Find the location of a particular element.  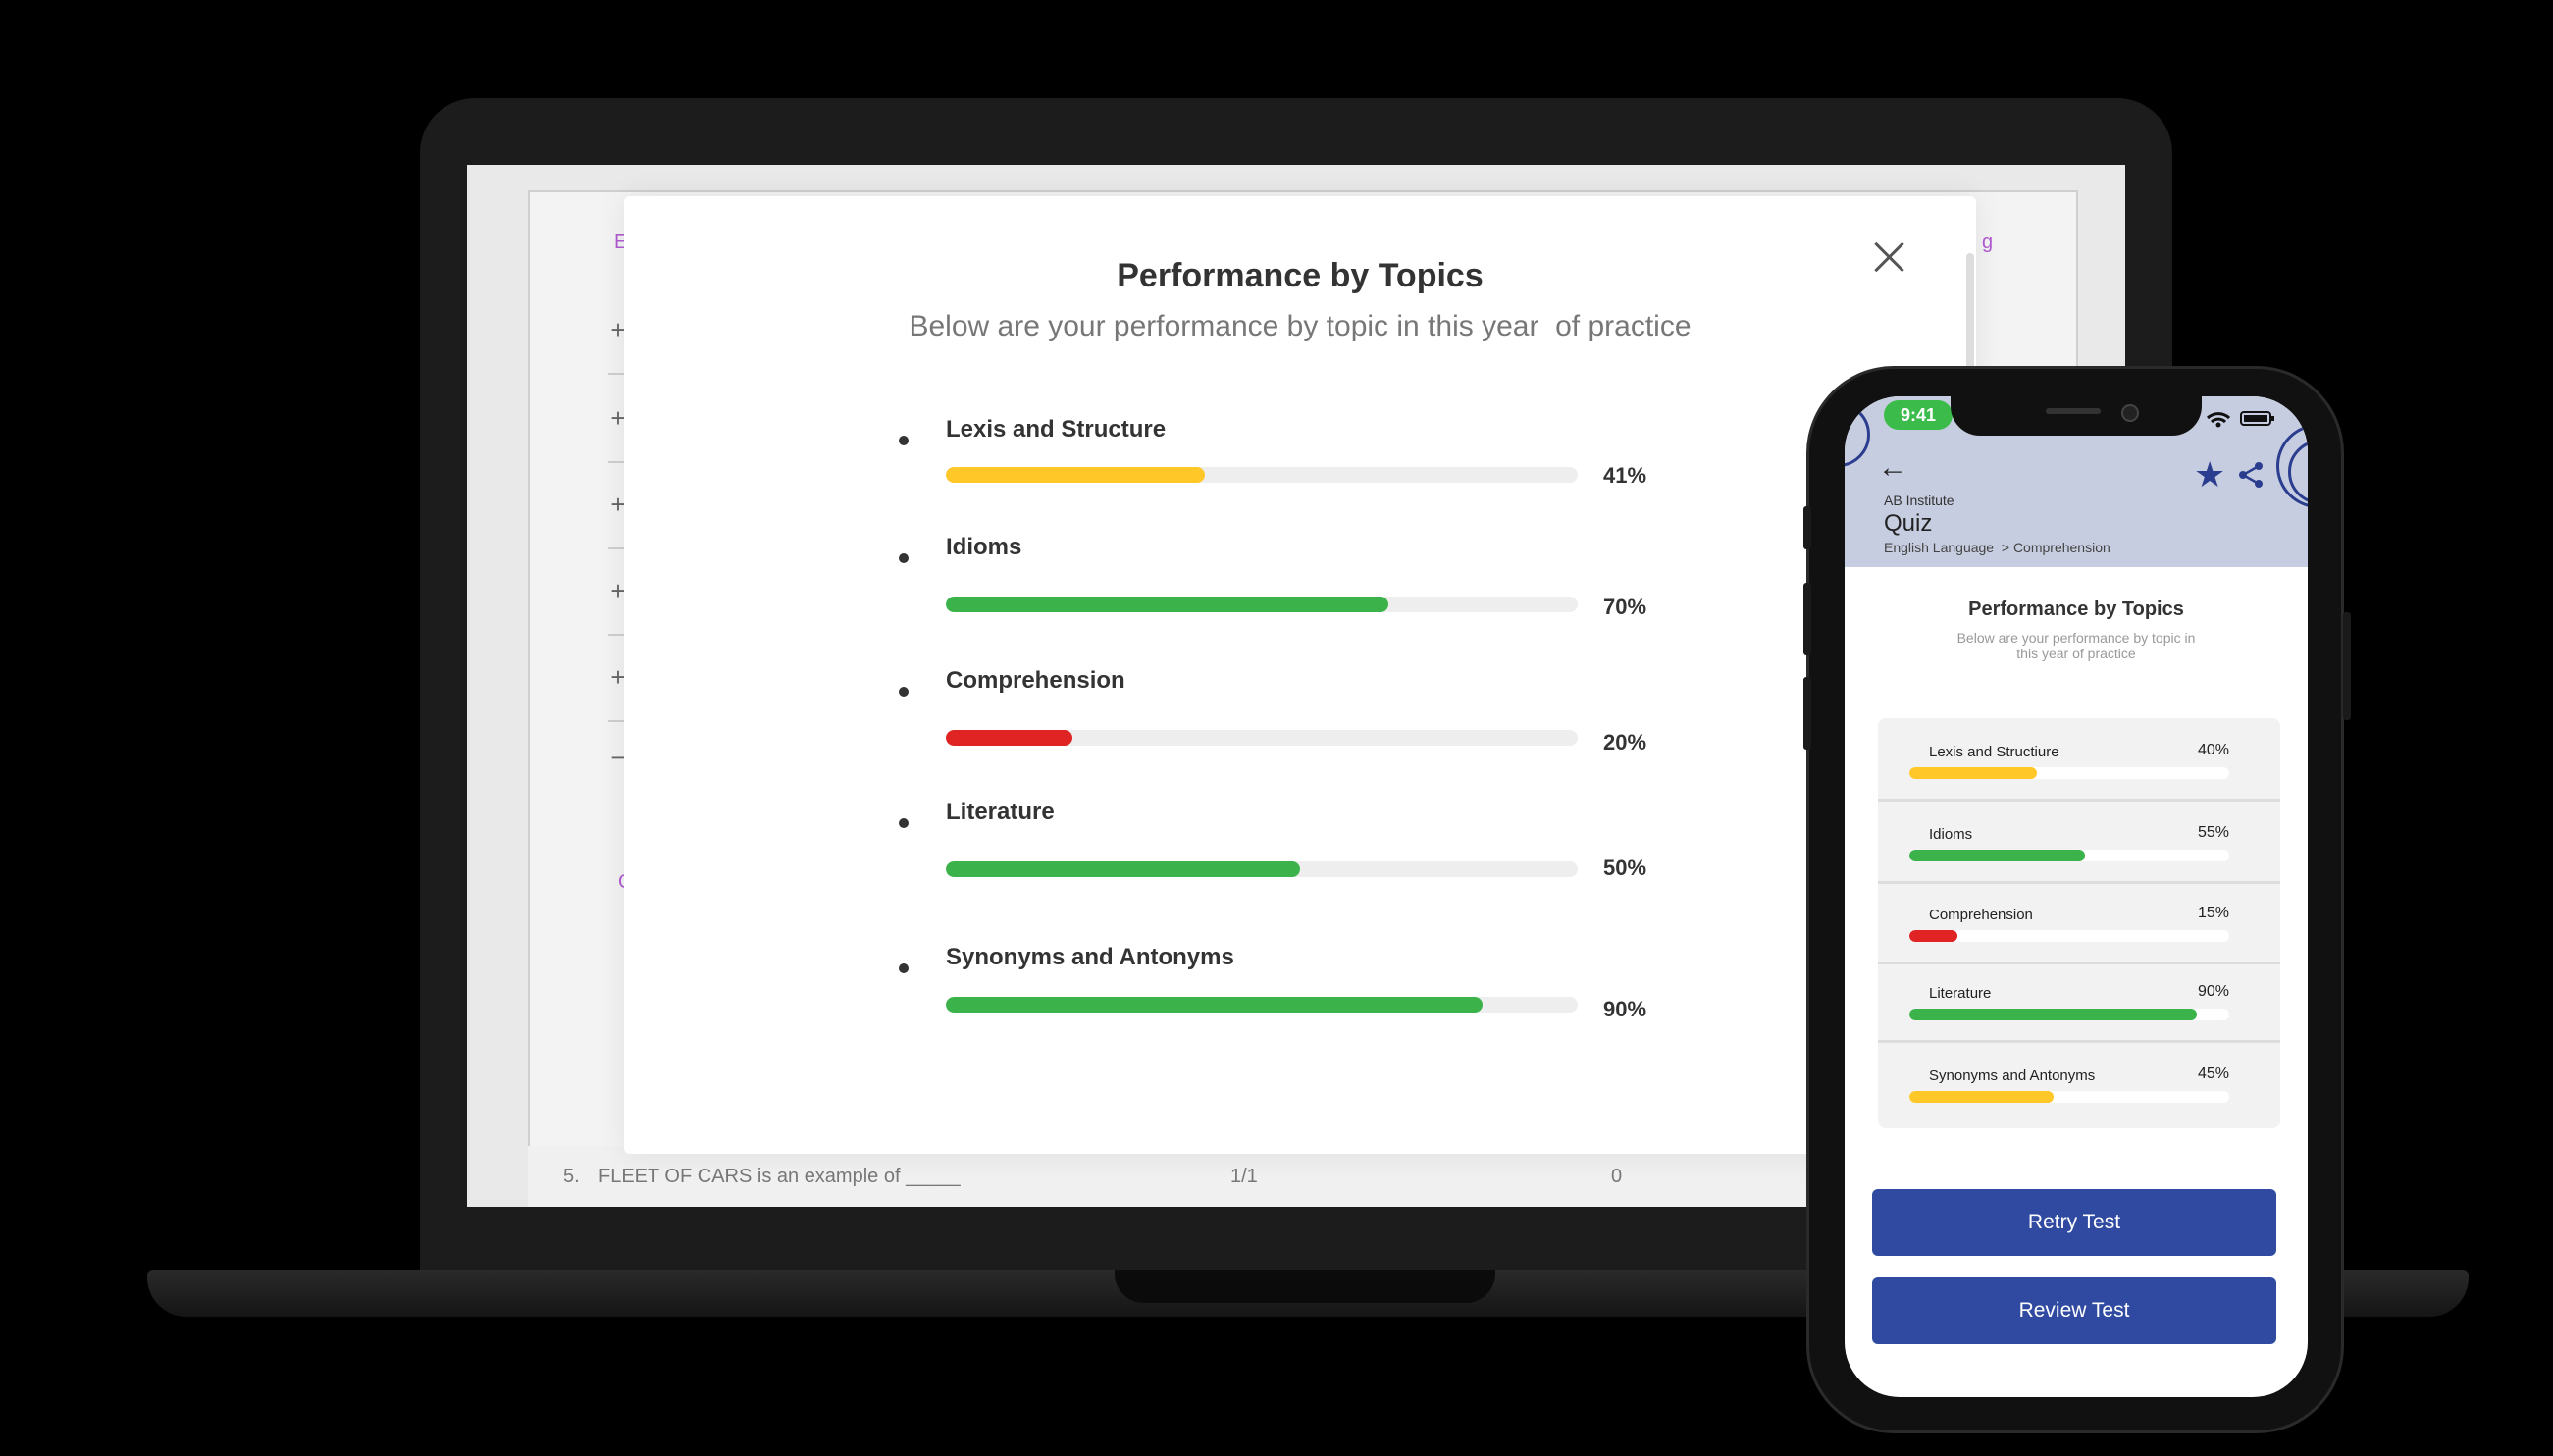

phone-notch is located at coordinates (2076, 416).